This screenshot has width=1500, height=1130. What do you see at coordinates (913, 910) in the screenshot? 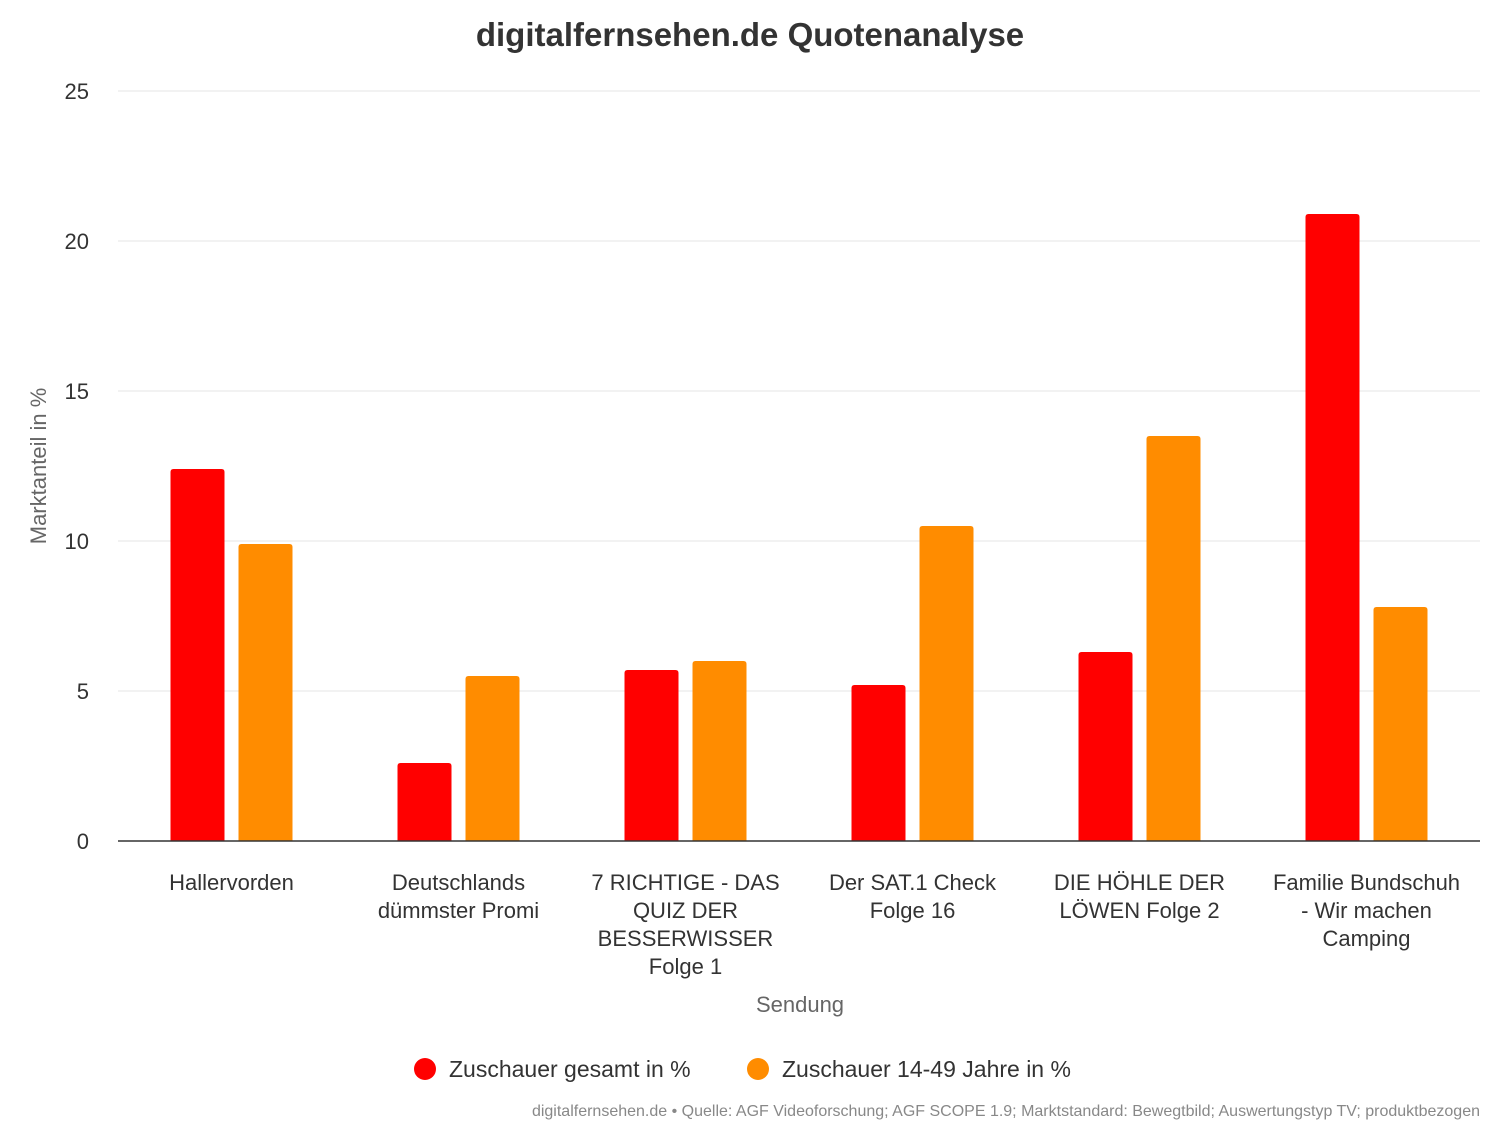
I see `x-category-label-line: Folge 16` at bounding box center [913, 910].